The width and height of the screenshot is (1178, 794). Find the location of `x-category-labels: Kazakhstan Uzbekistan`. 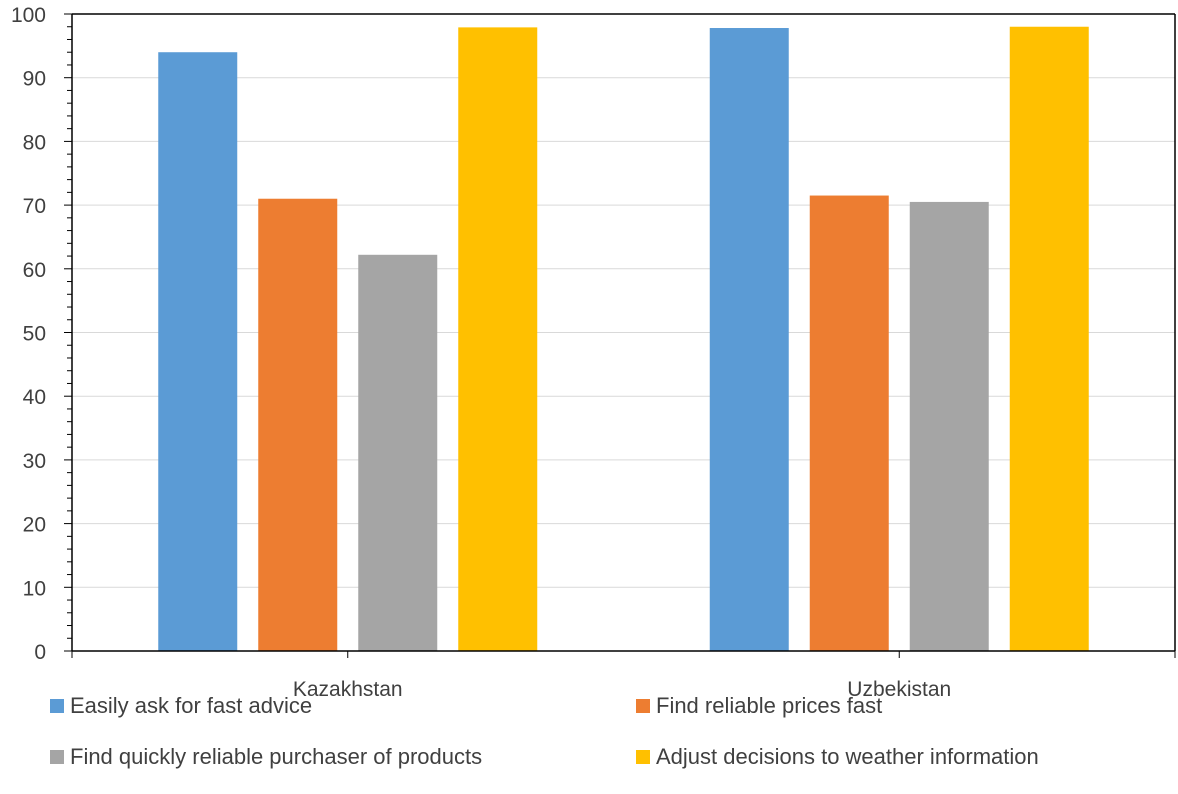

x-category-labels: Kazakhstan Uzbekistan is located at coordinates (622, 689).